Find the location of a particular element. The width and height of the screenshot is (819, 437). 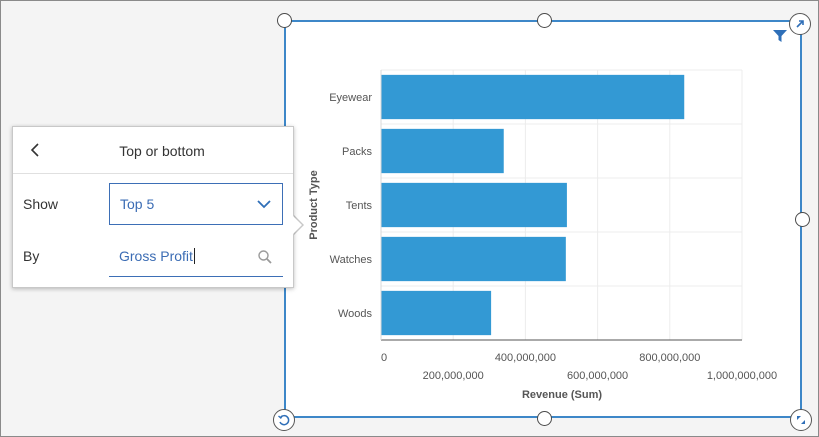

show-value: Top 5 is located at coordinates (137, 204).